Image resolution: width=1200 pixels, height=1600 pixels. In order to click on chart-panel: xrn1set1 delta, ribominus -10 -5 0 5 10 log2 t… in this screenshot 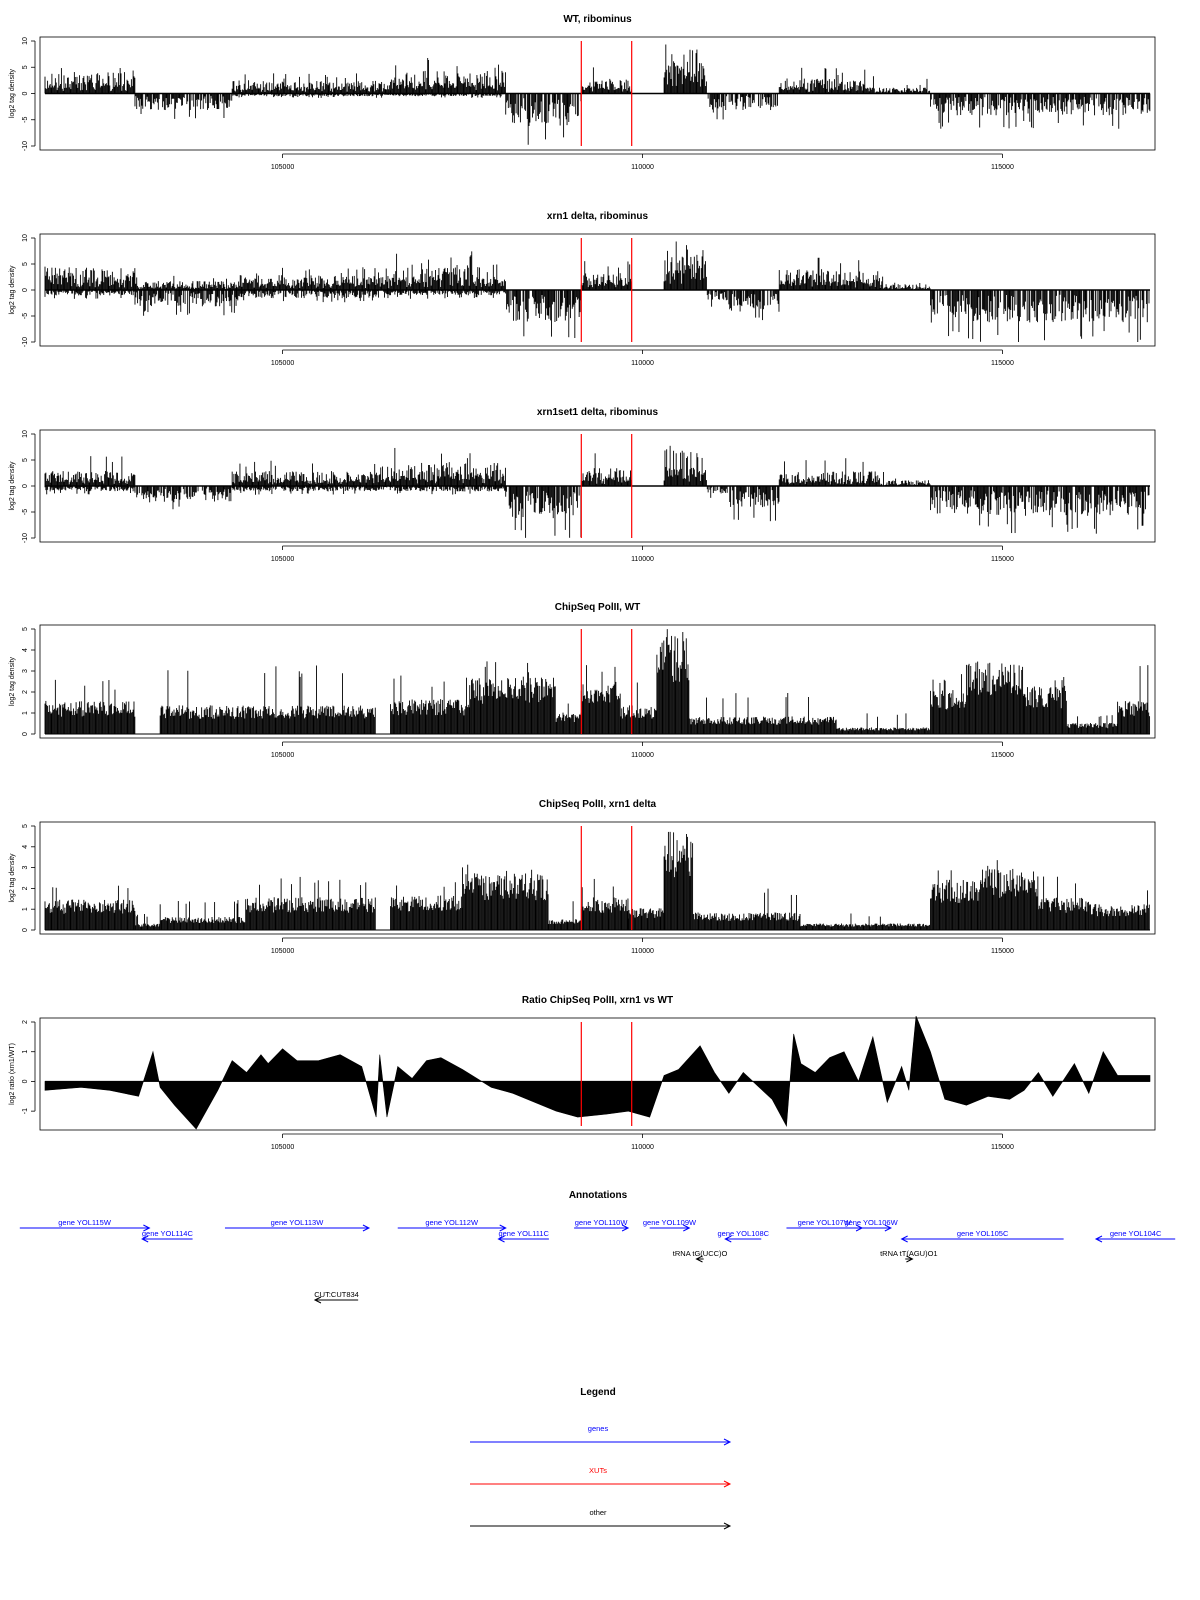, I will do `click(582, 485)`.